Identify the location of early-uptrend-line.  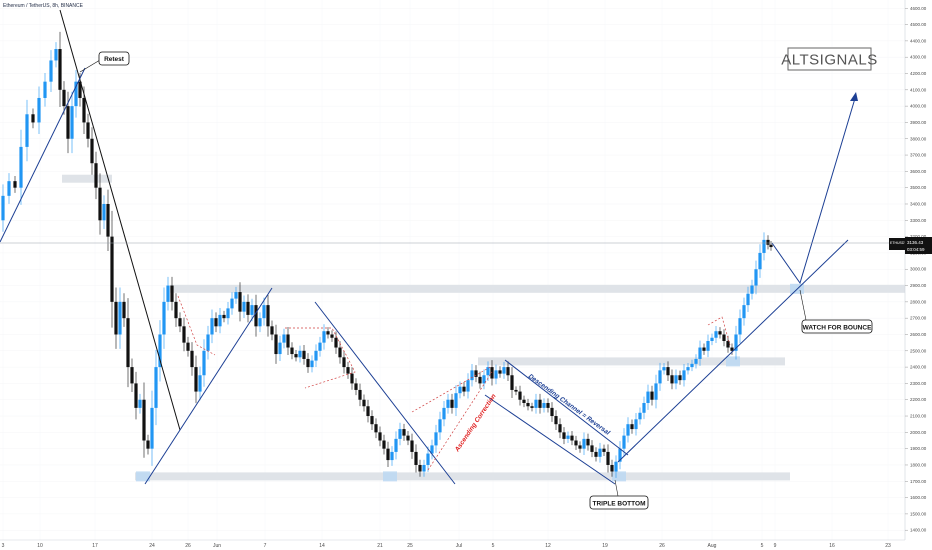
(43, 155).